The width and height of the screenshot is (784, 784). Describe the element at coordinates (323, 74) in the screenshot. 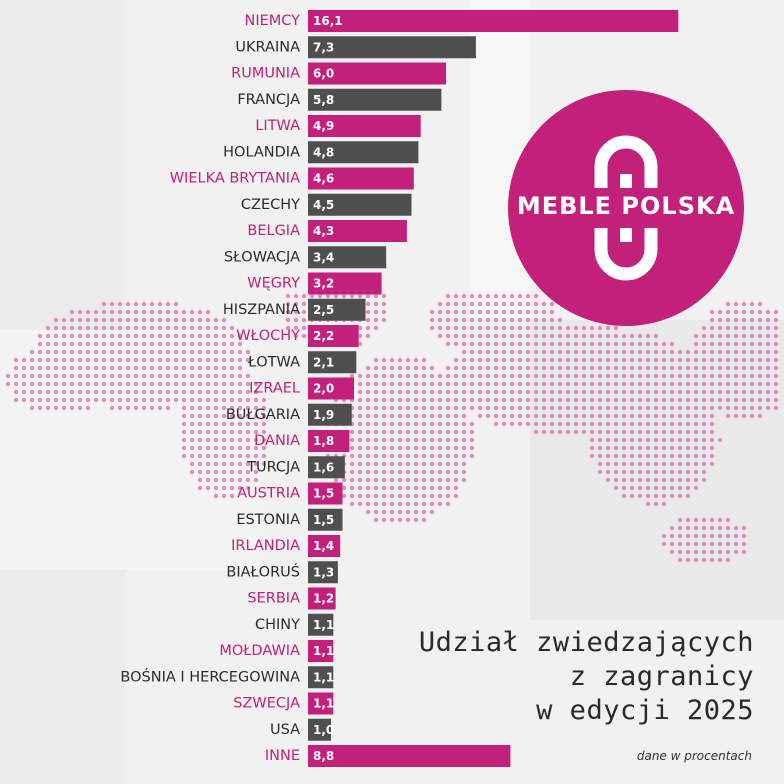

I see `value-label: 6,0` at that location.